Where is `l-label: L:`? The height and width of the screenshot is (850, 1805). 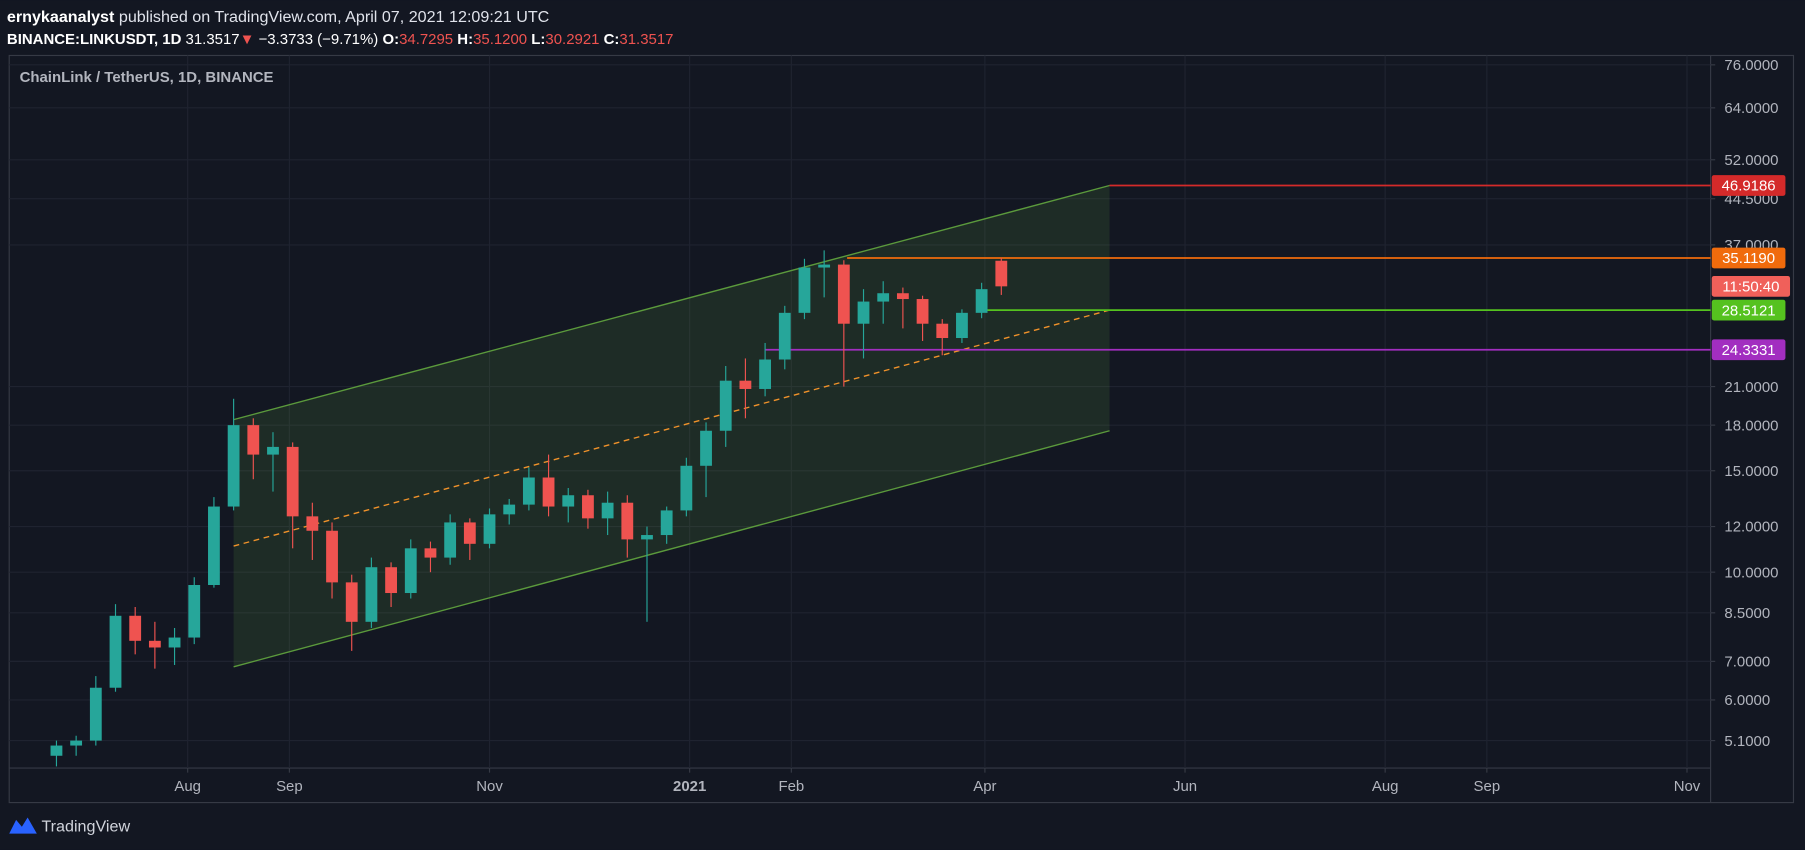
l-label: L: is located at coordinates (538, 39).